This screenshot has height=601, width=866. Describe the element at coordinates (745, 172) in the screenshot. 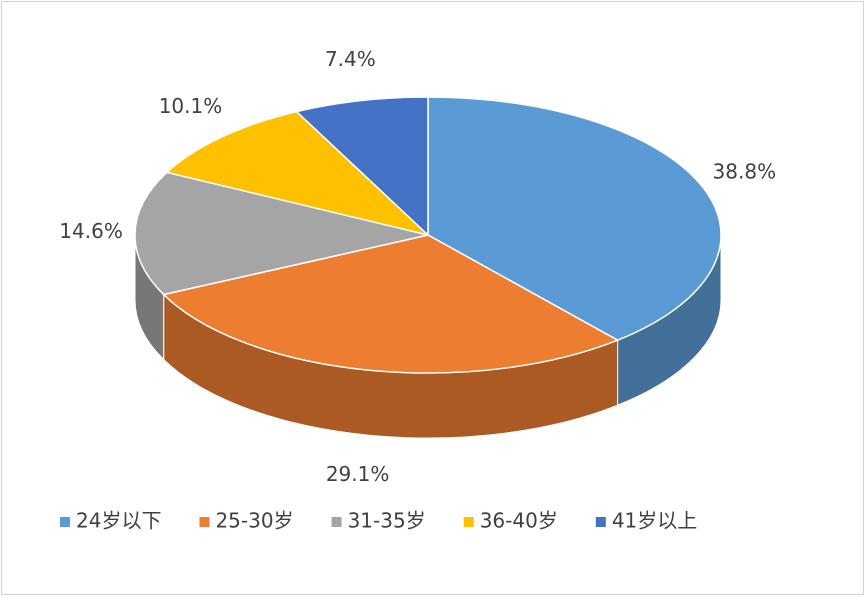

I see `data-label: 38.8%` at that location.